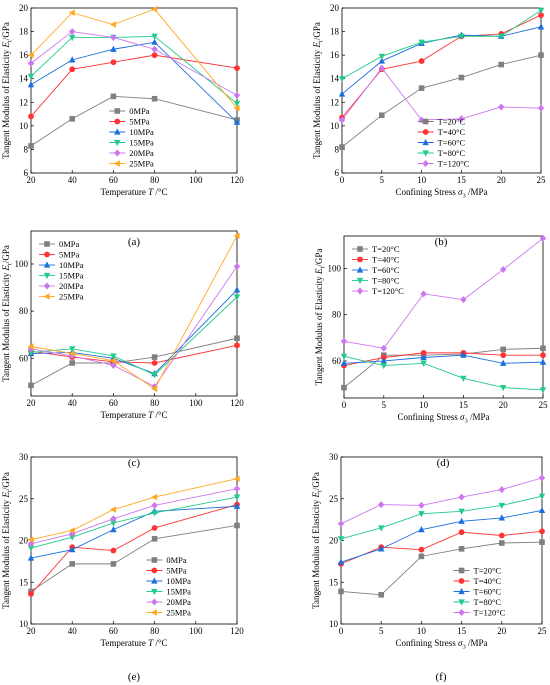 The width and height of the screenshot is (550, 685). I want to click on x-tick-label: 80, so click(155, 631).